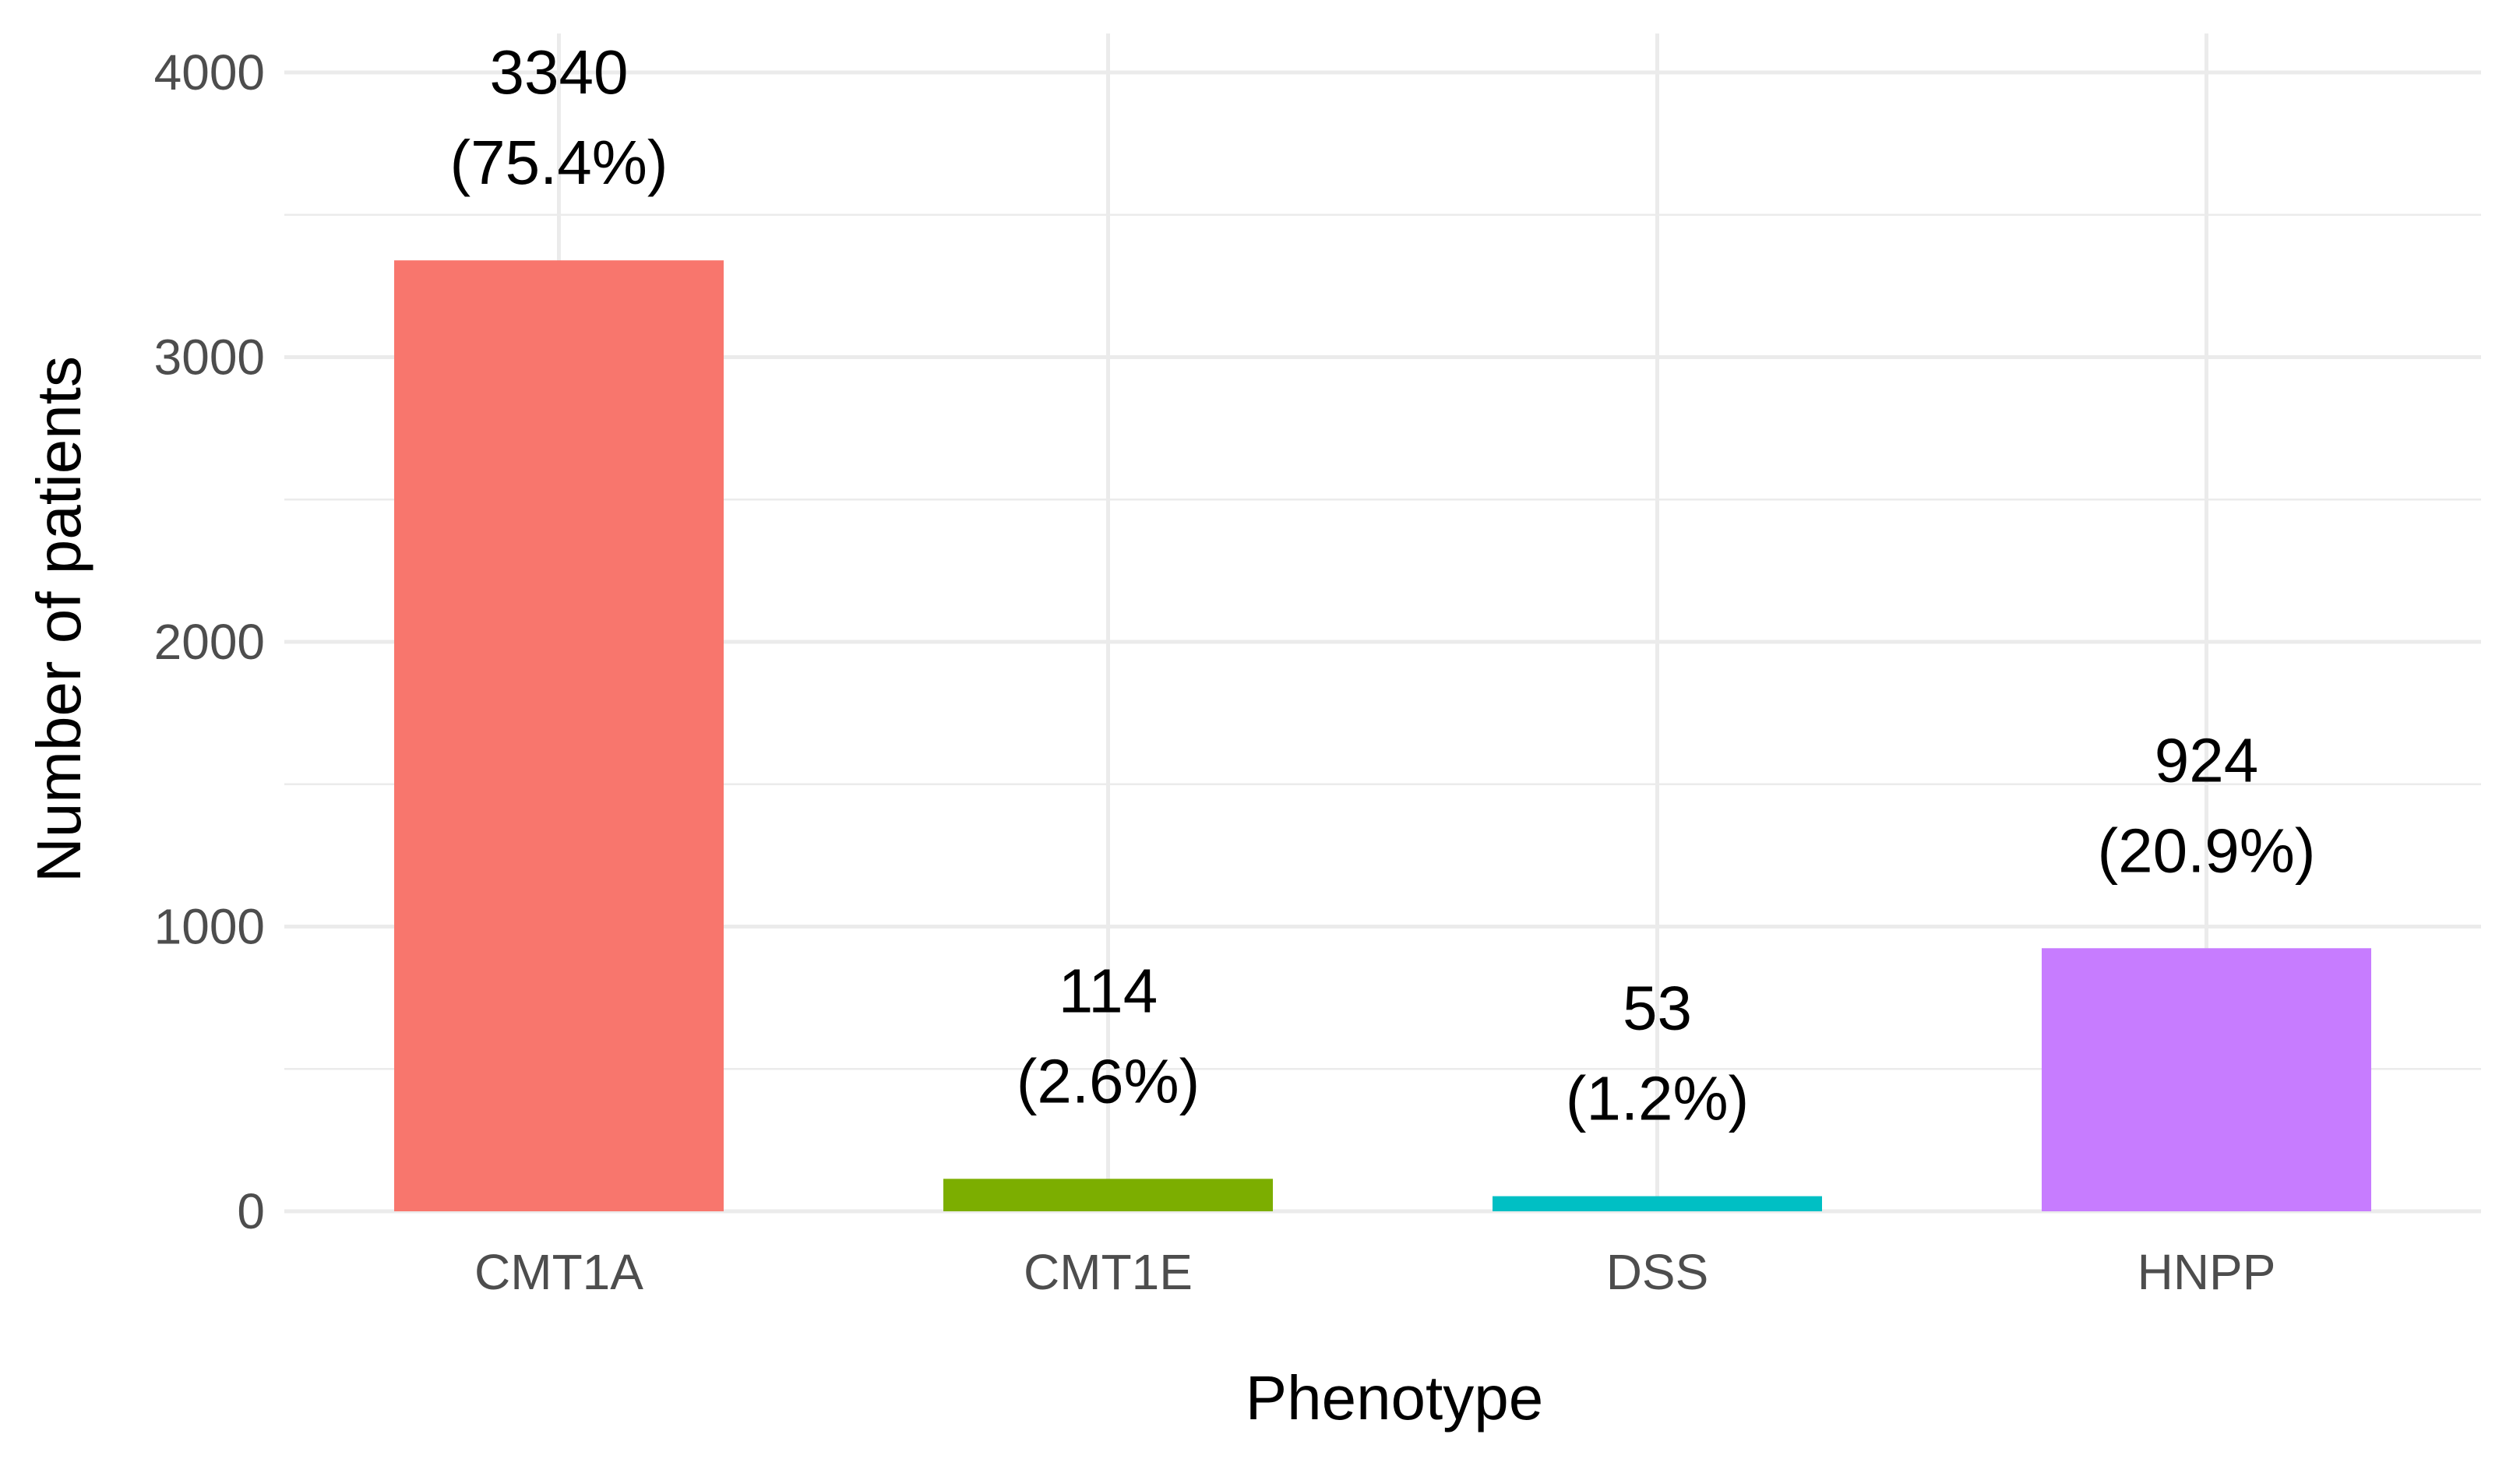 This screenshot has width=2520, height=1466. Describe the element at coordinates (2206, 1079) in the screenshot. I see `bar-hnpp` at that location.